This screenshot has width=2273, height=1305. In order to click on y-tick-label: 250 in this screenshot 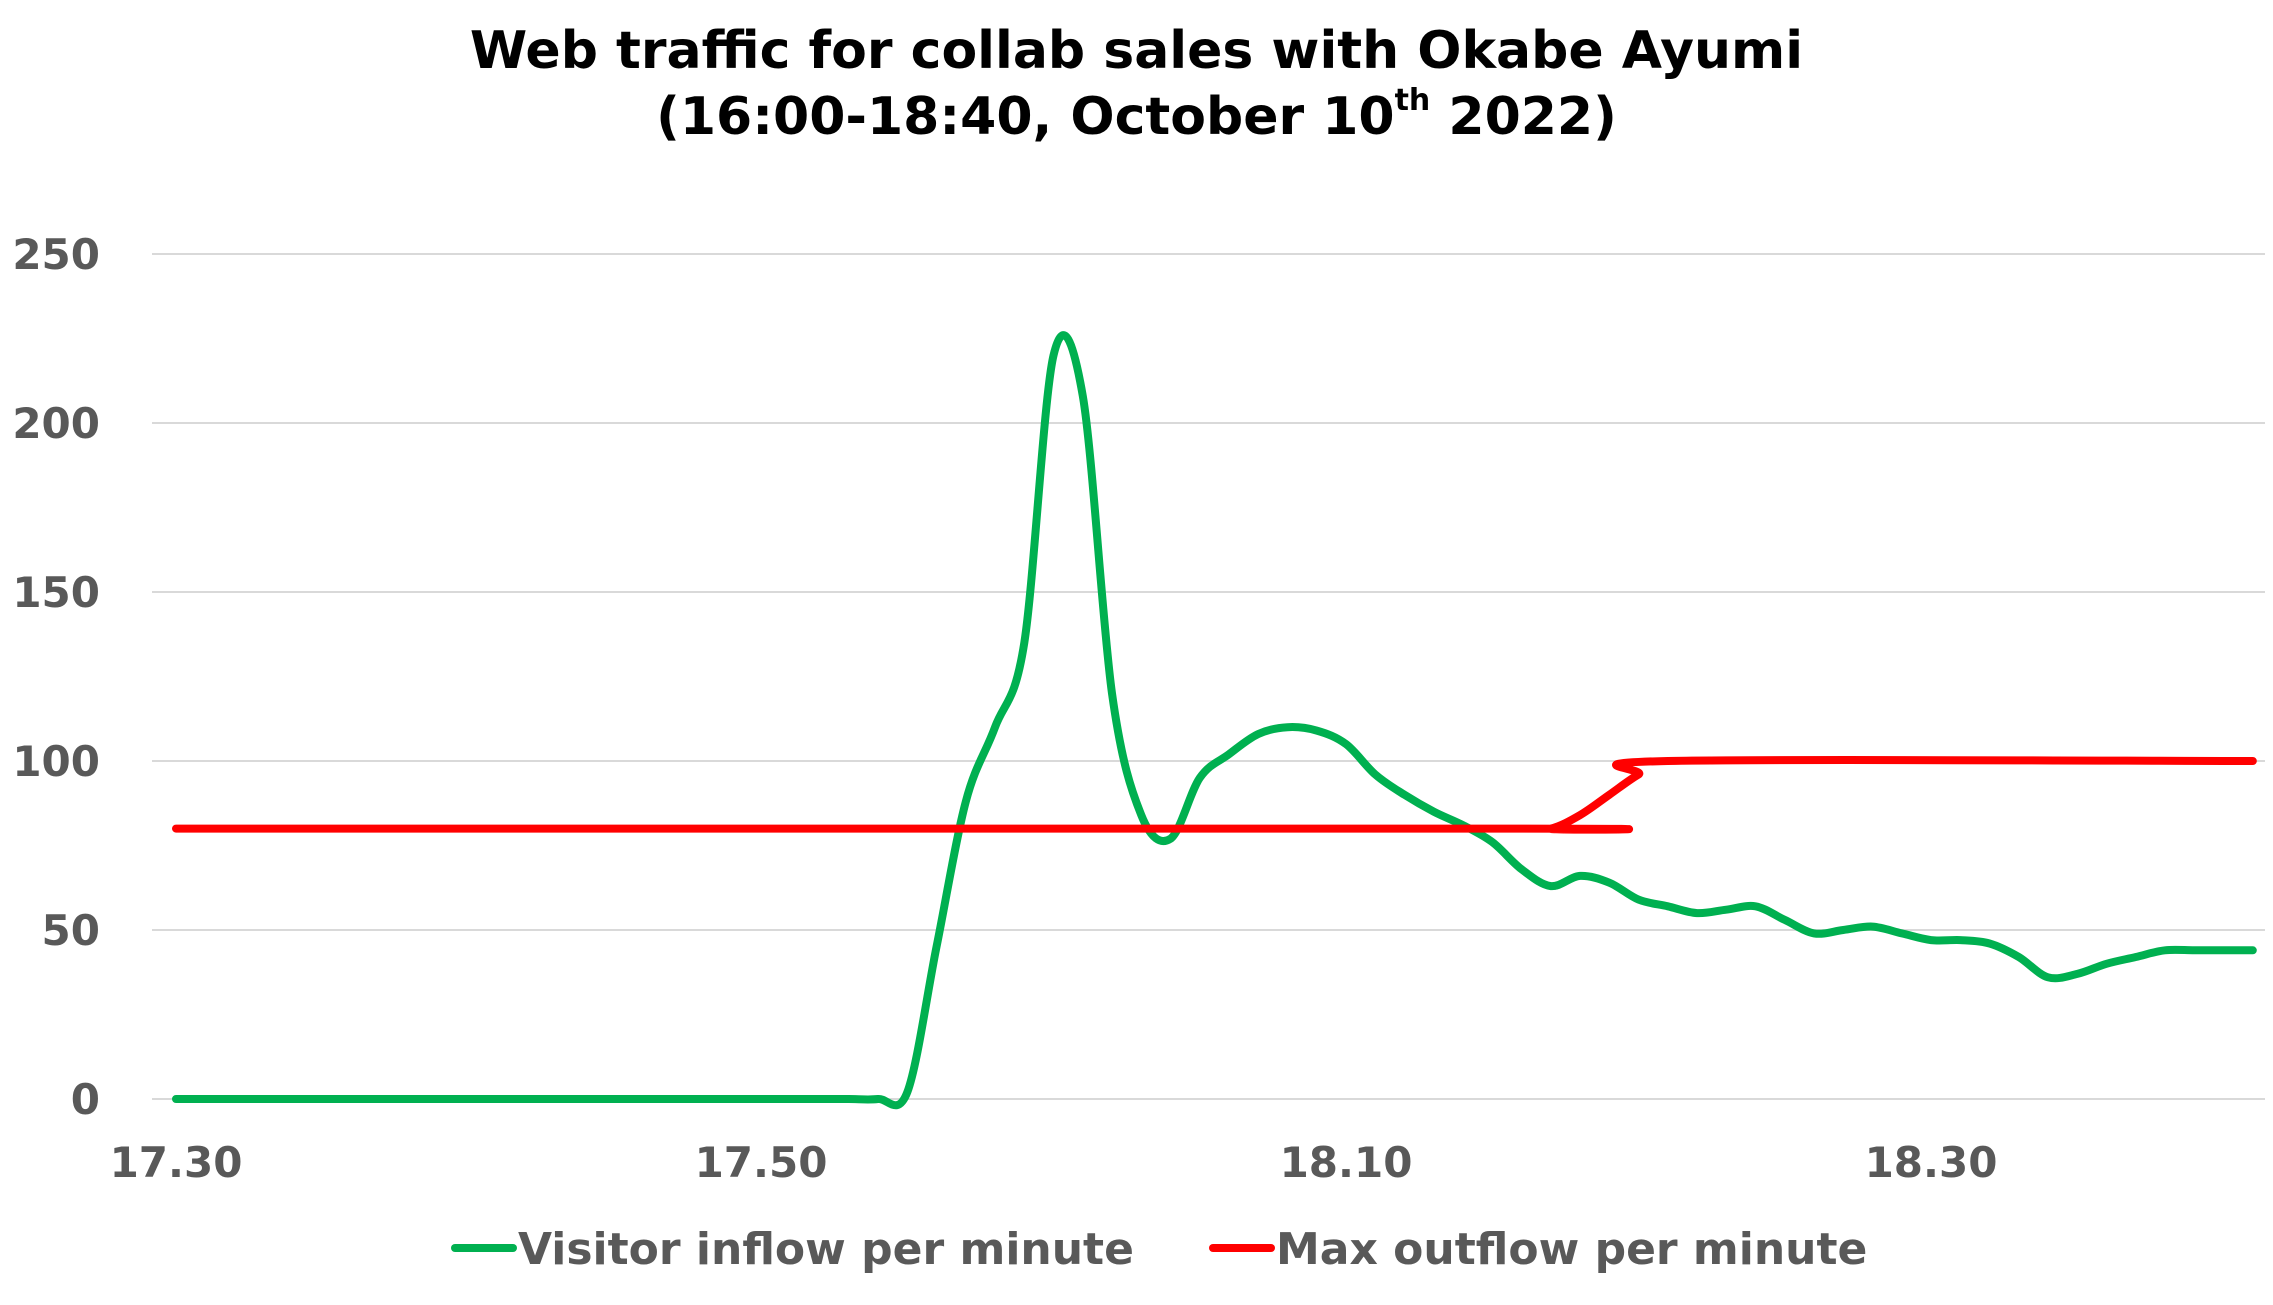, I will do `click(56, 254)`.